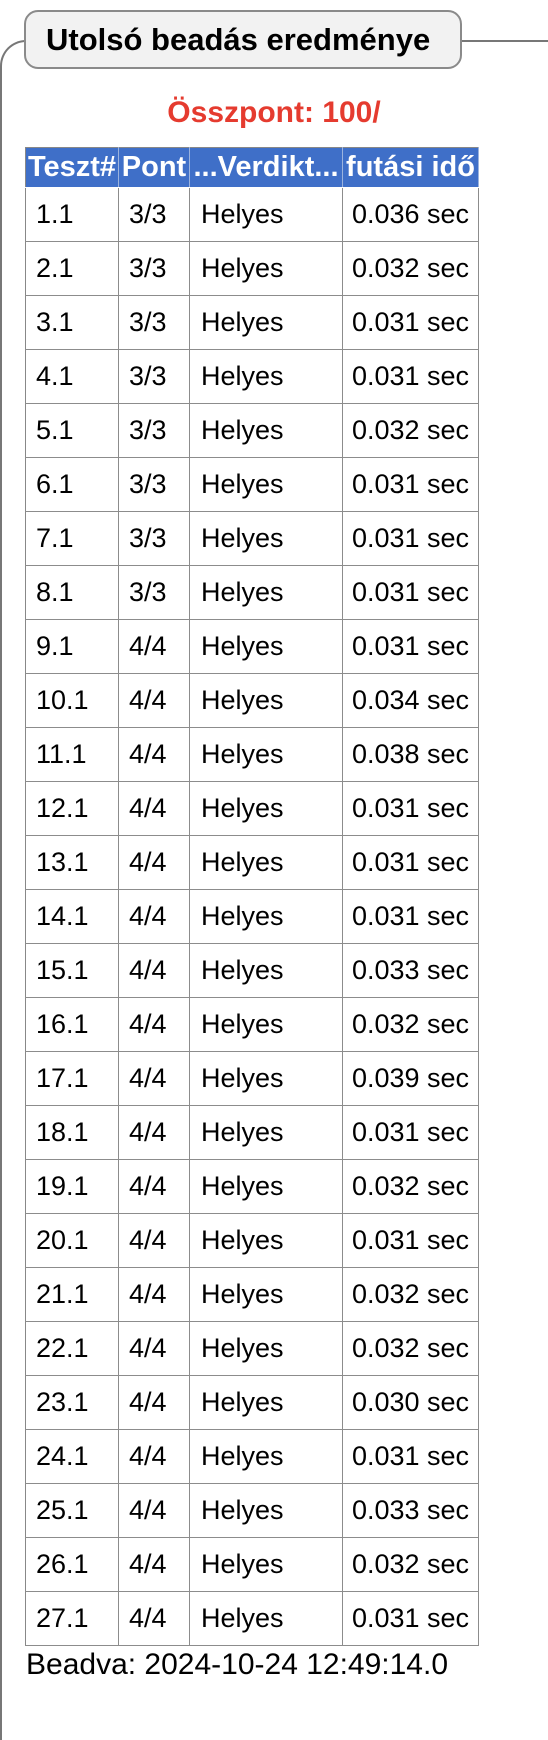 The image size is (548, 1740). Describe the element at coordinates (410, 700) in the screenshot. I see `cell-runtime: 0.034 sec` at that location.